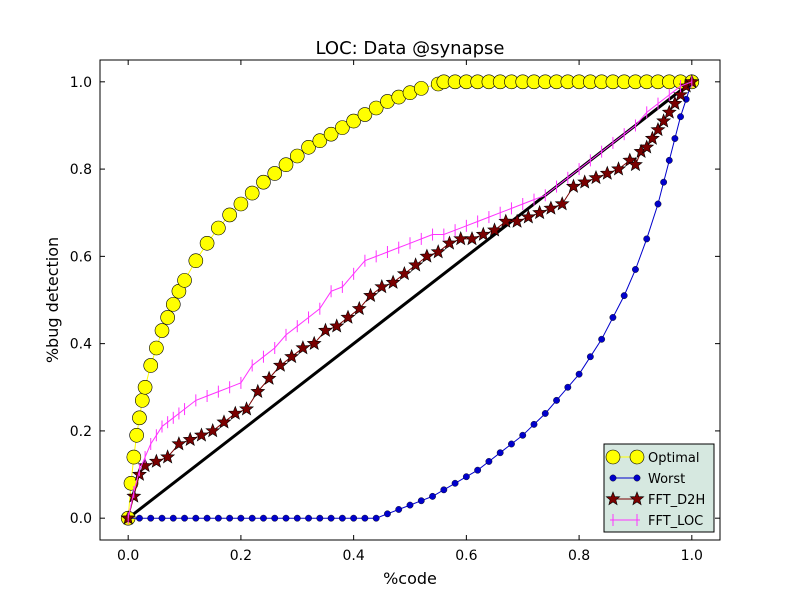 The width and height of the screenshot is (800, 600). I want to click on y-tick-label: 0.4, so click(81, 345).